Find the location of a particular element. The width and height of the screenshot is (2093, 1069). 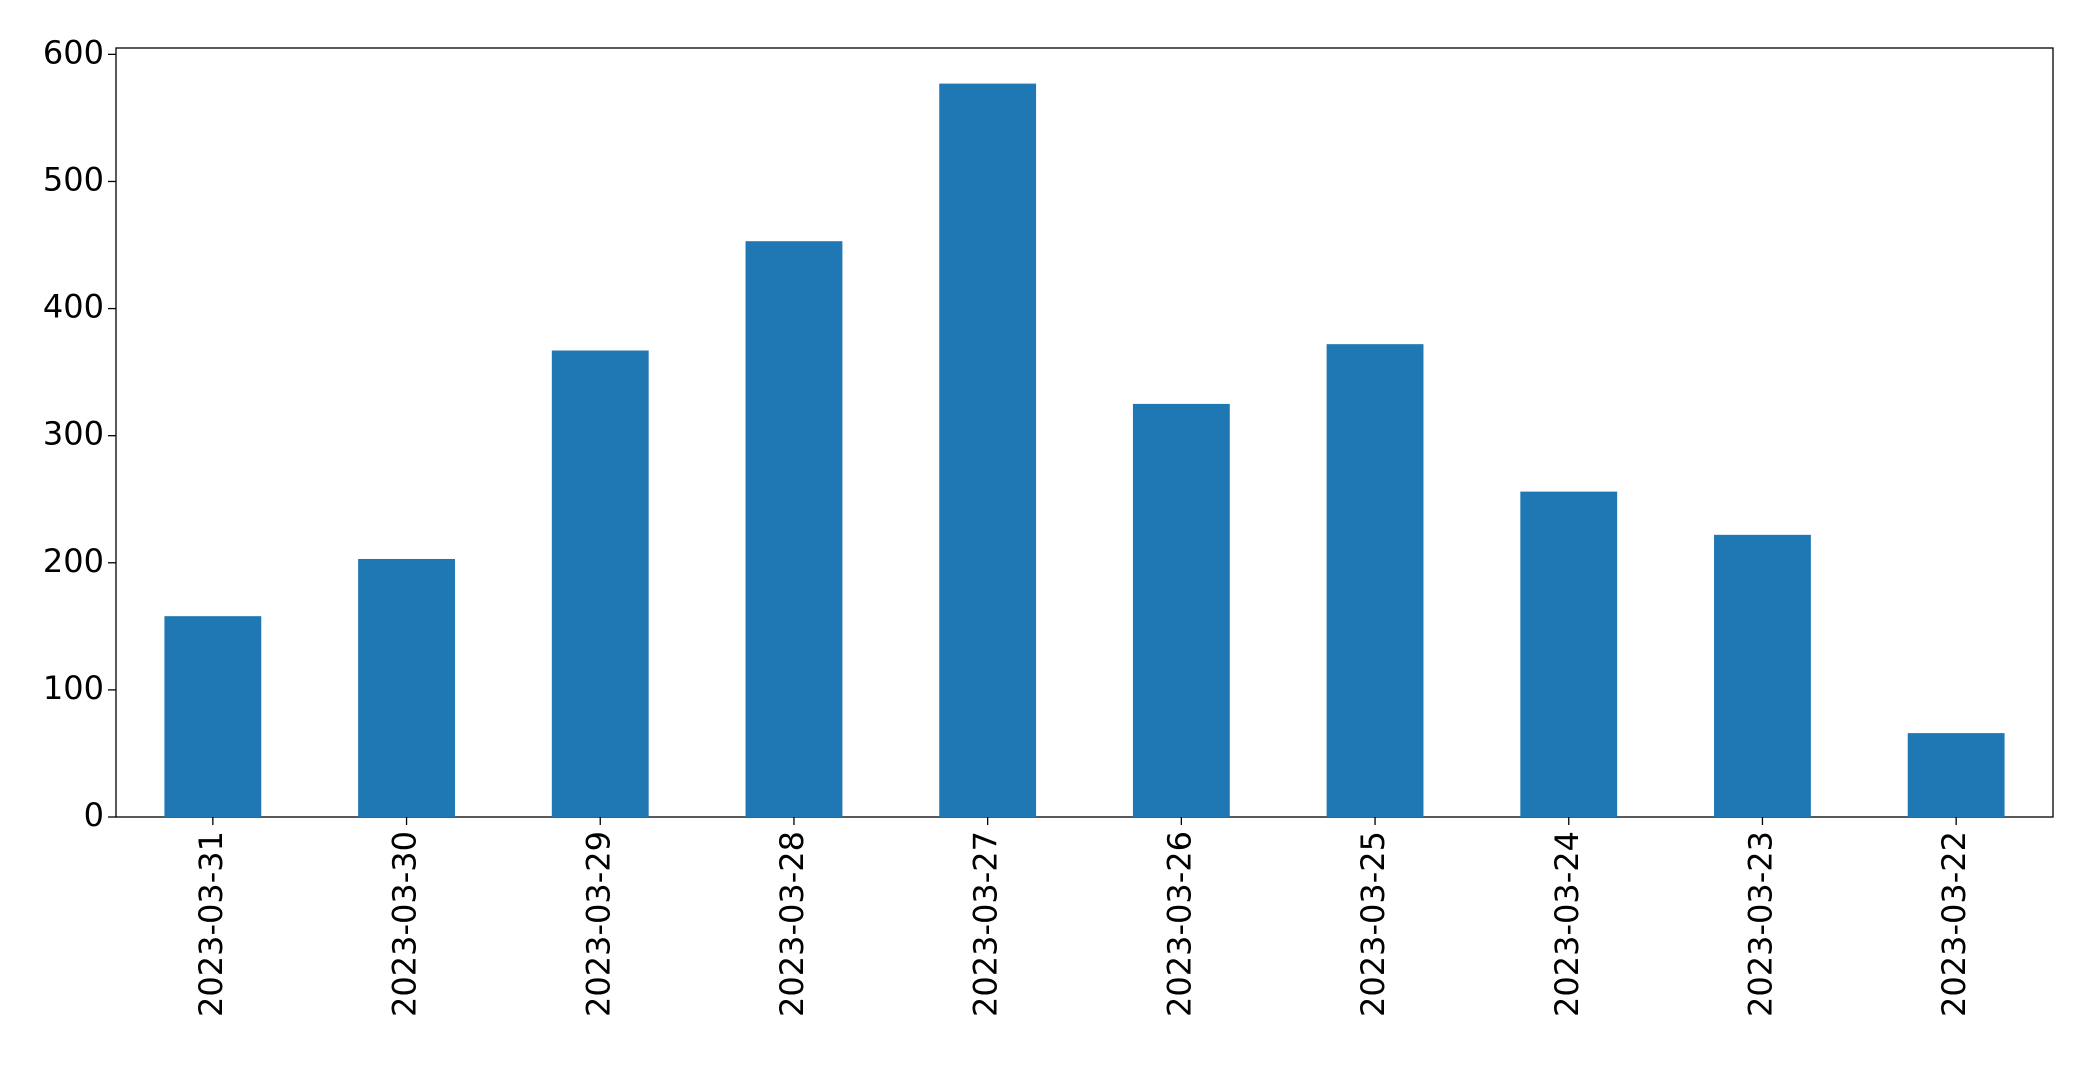

x-tick-label: 2023-03-25 is located at coordinates (1373, 924).